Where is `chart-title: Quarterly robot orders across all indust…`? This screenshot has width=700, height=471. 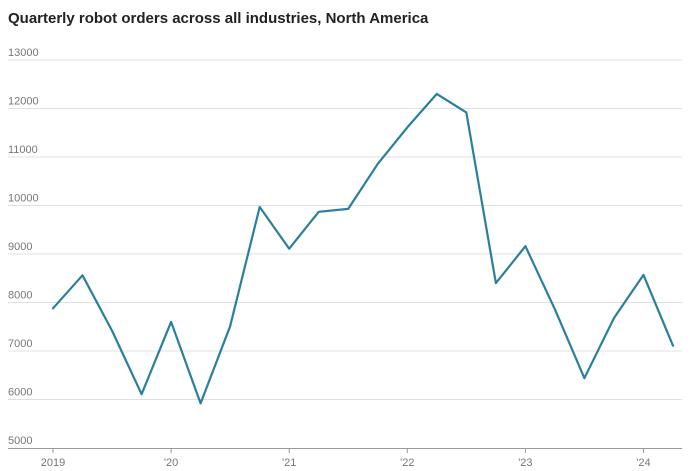 chart-title: Quarterly robot orders across all indust… is located at coordinates (218, 18).